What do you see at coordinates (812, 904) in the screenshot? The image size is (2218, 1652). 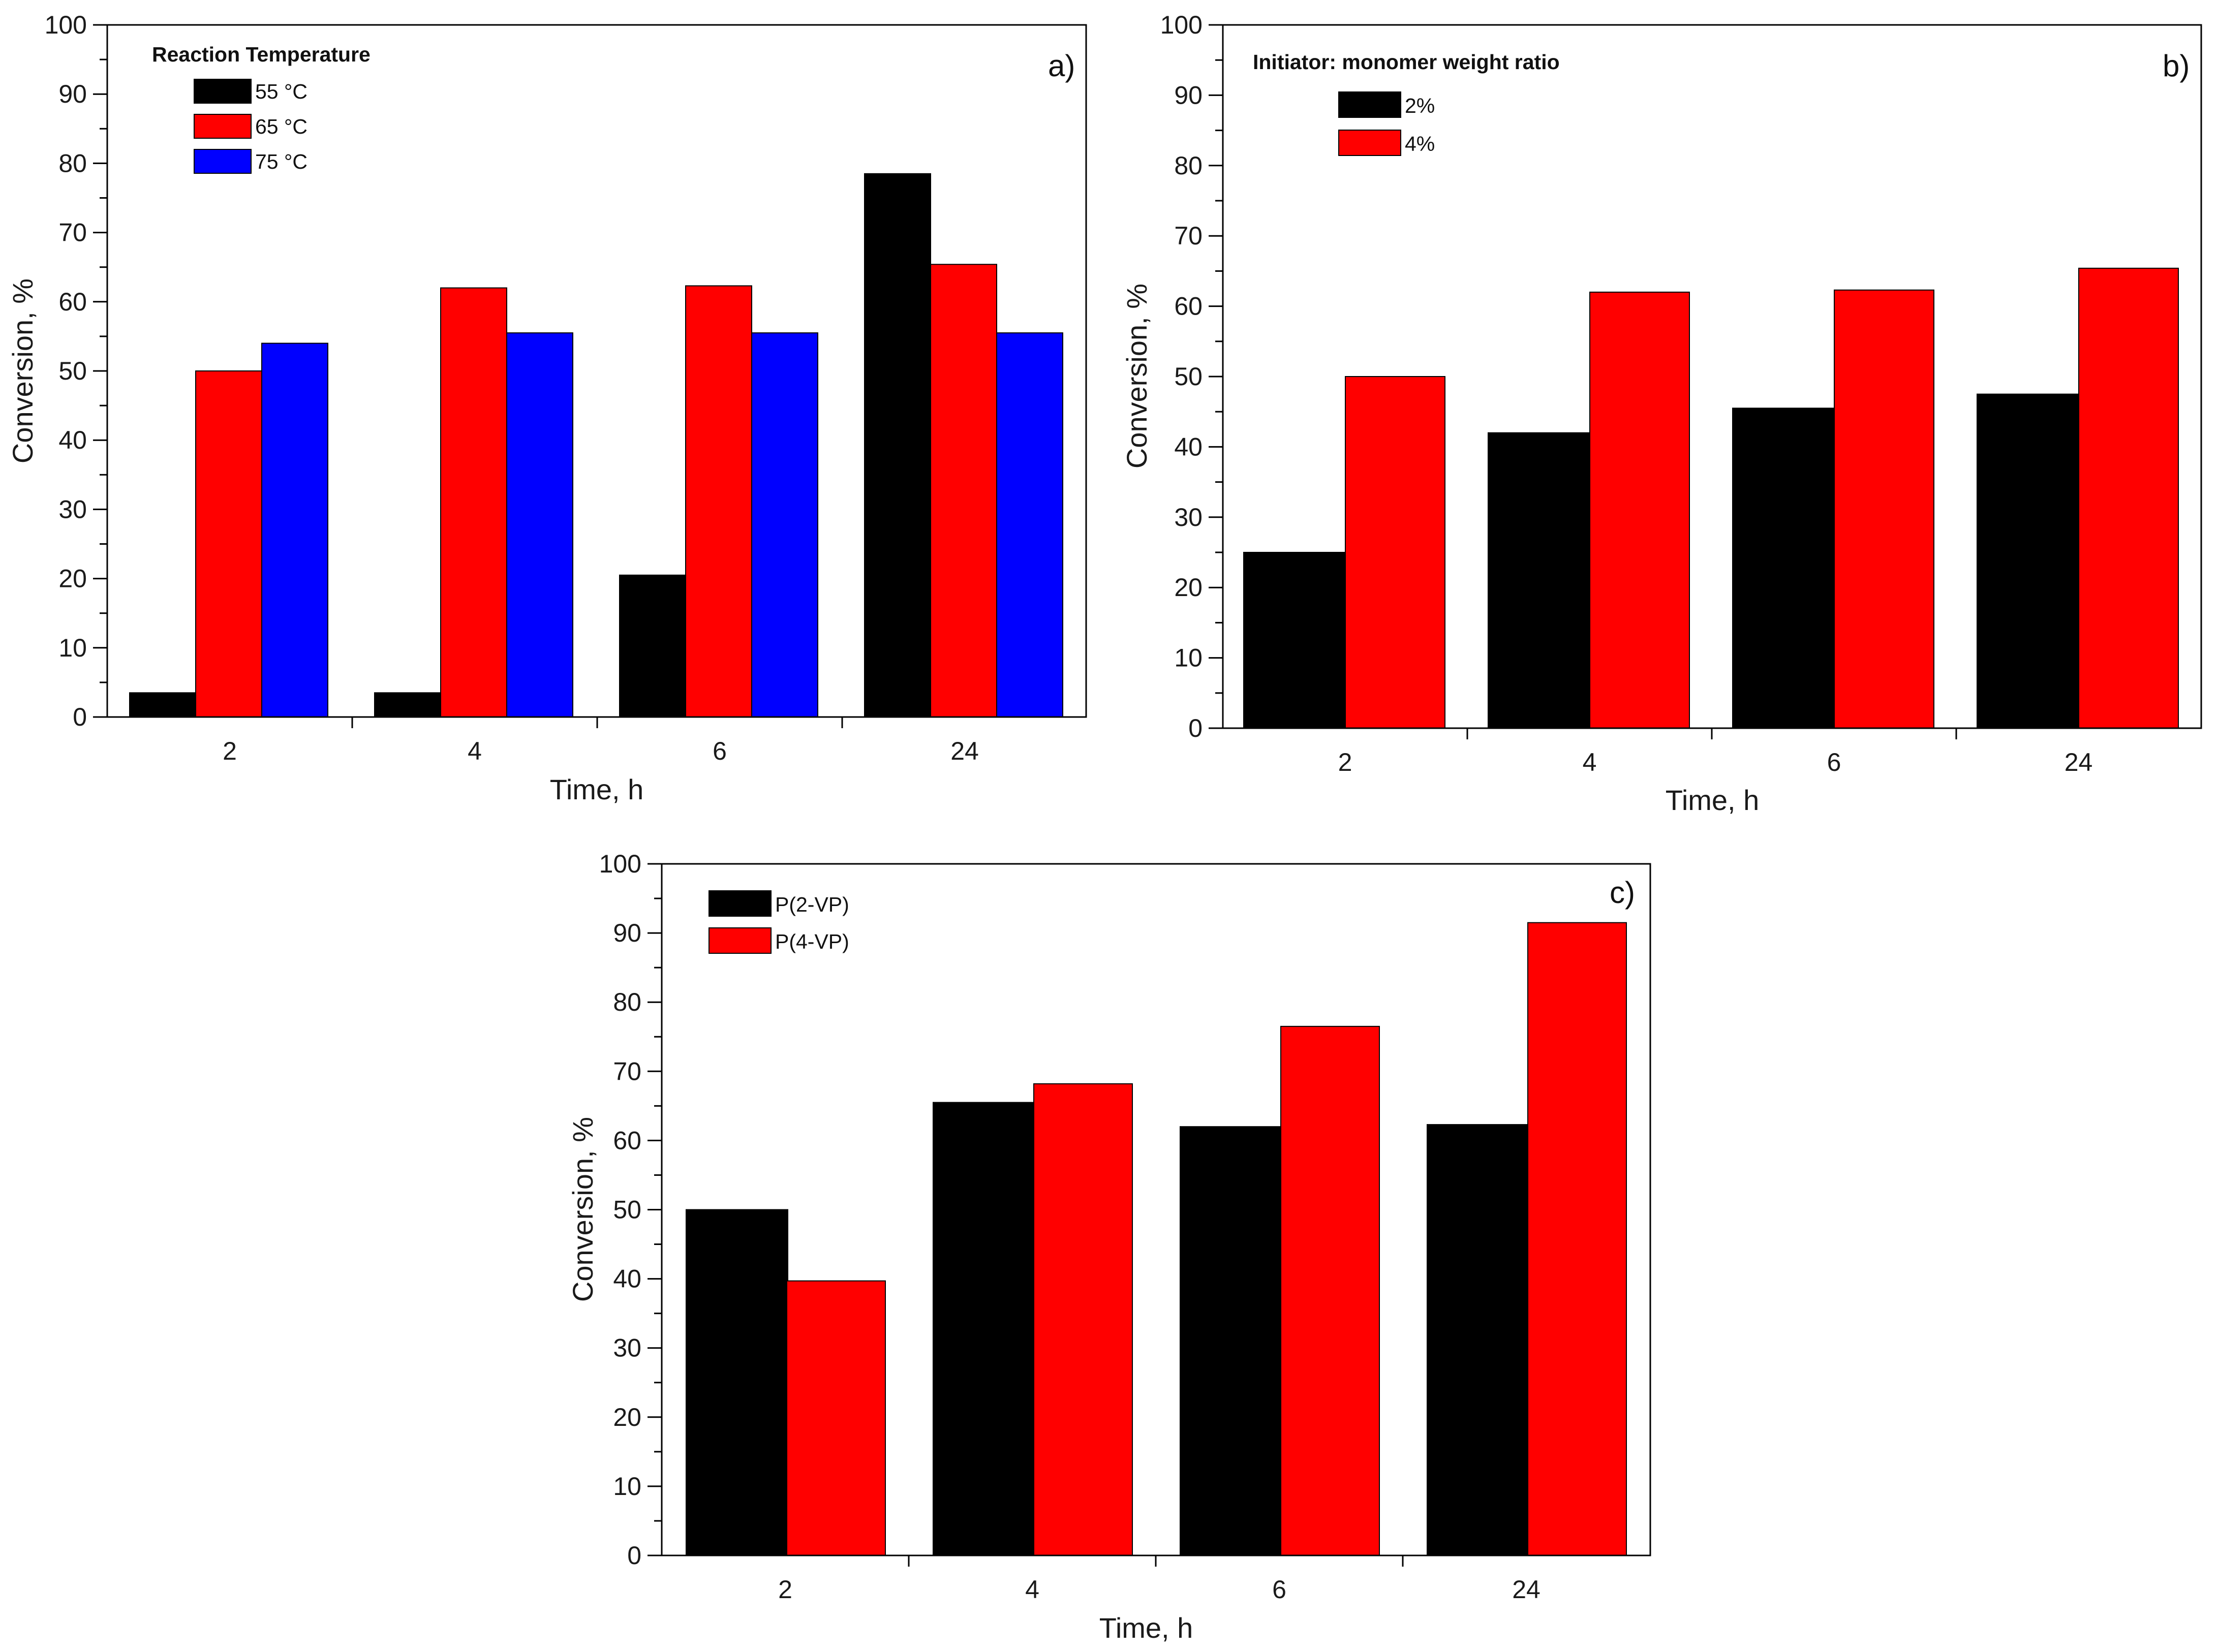 I see `legend-label: P(2-VP)` at bounding box center [812, 904].